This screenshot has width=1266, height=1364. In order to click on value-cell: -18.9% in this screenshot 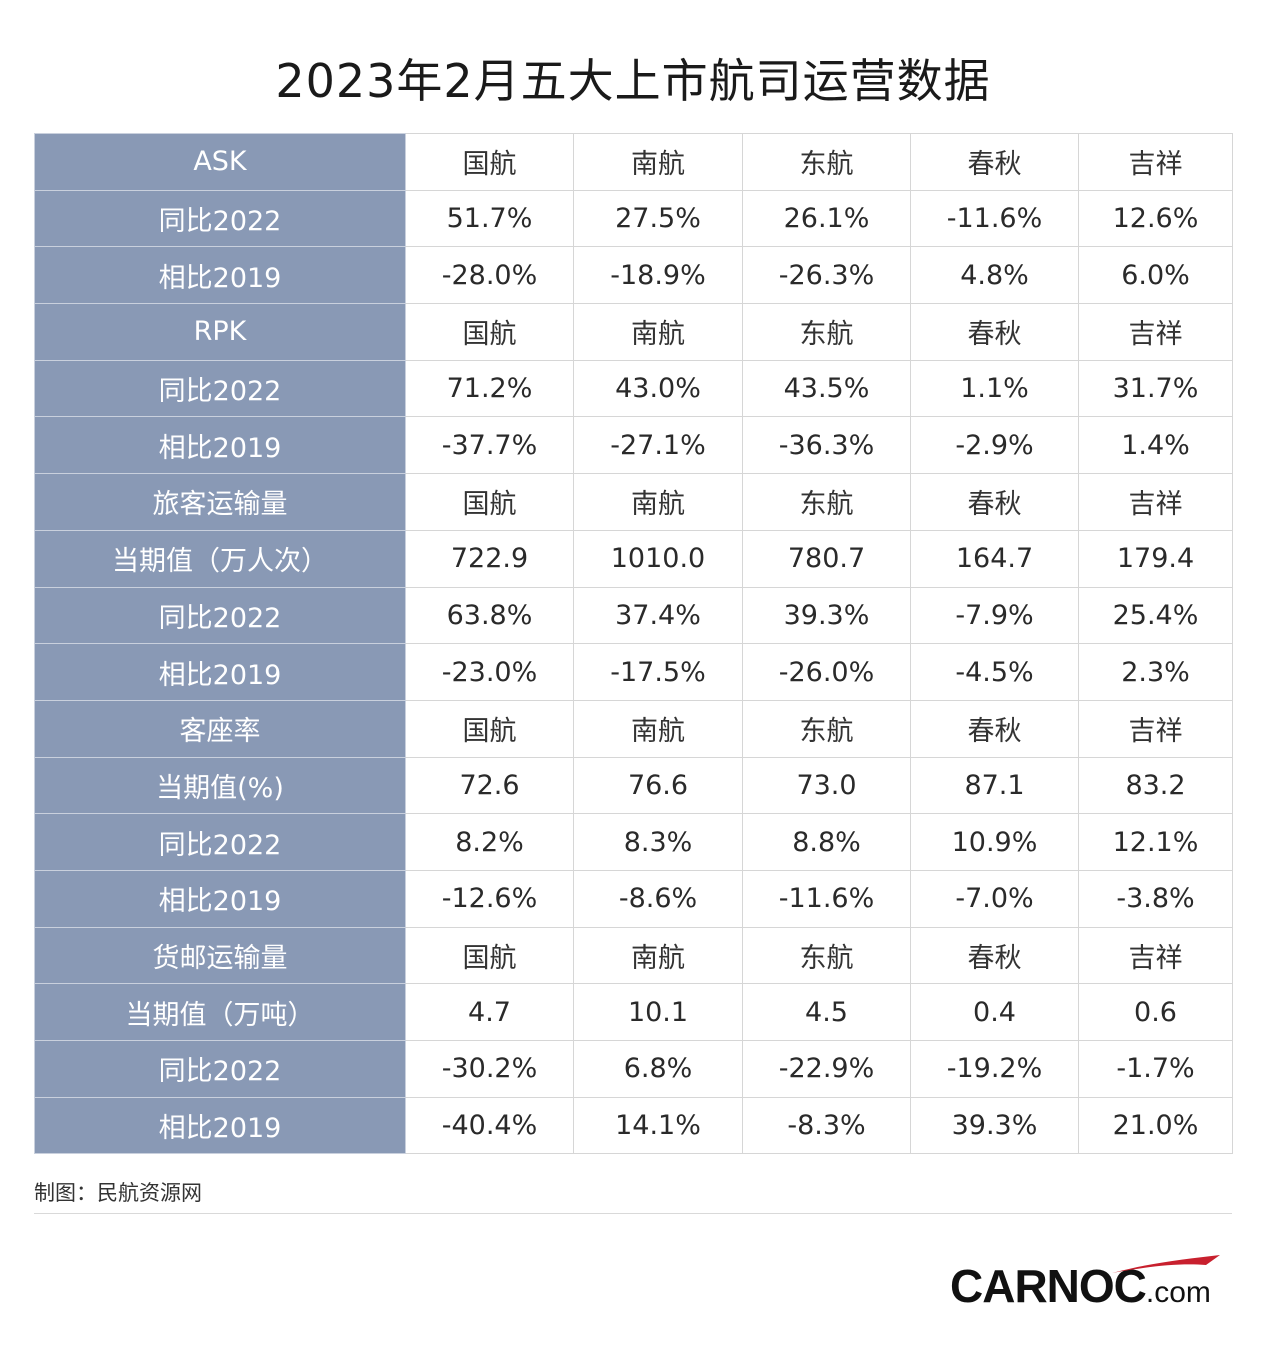, I will do `click(658, 275)`.